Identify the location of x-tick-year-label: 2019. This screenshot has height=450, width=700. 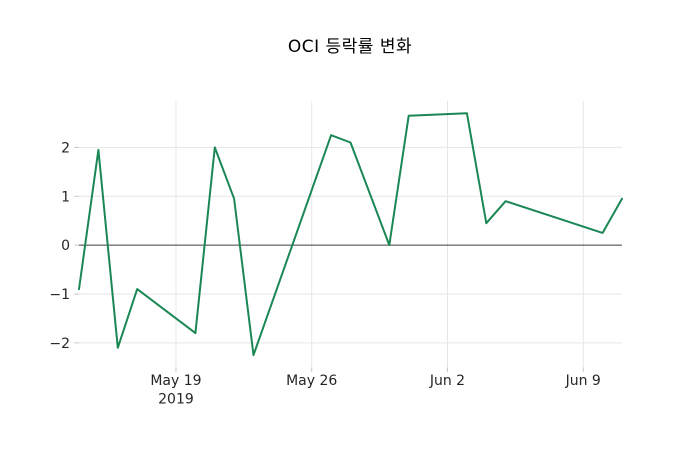
(176, 399).